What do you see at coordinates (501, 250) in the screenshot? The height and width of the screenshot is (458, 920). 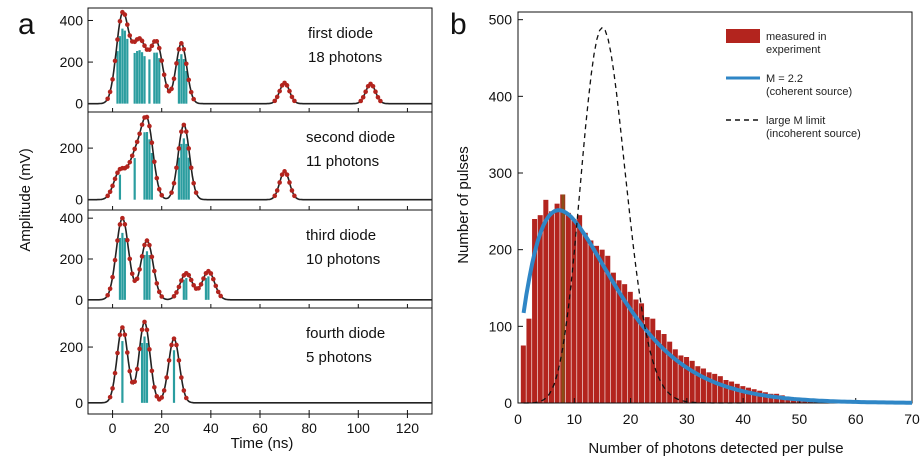 I see `y-tick-label: 200` at bounding box center [501, 250].